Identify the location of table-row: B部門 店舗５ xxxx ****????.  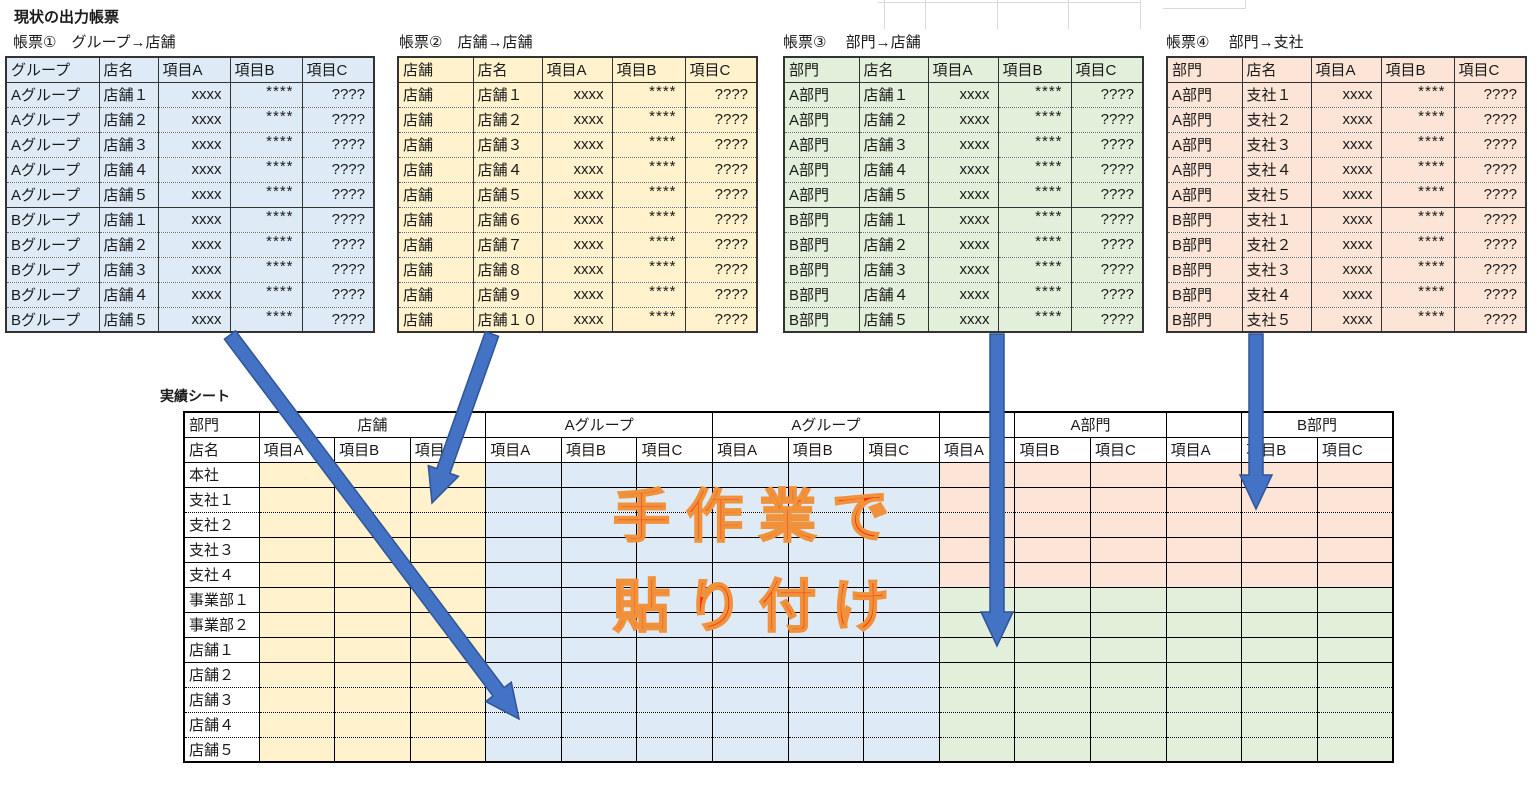
(963, 319).